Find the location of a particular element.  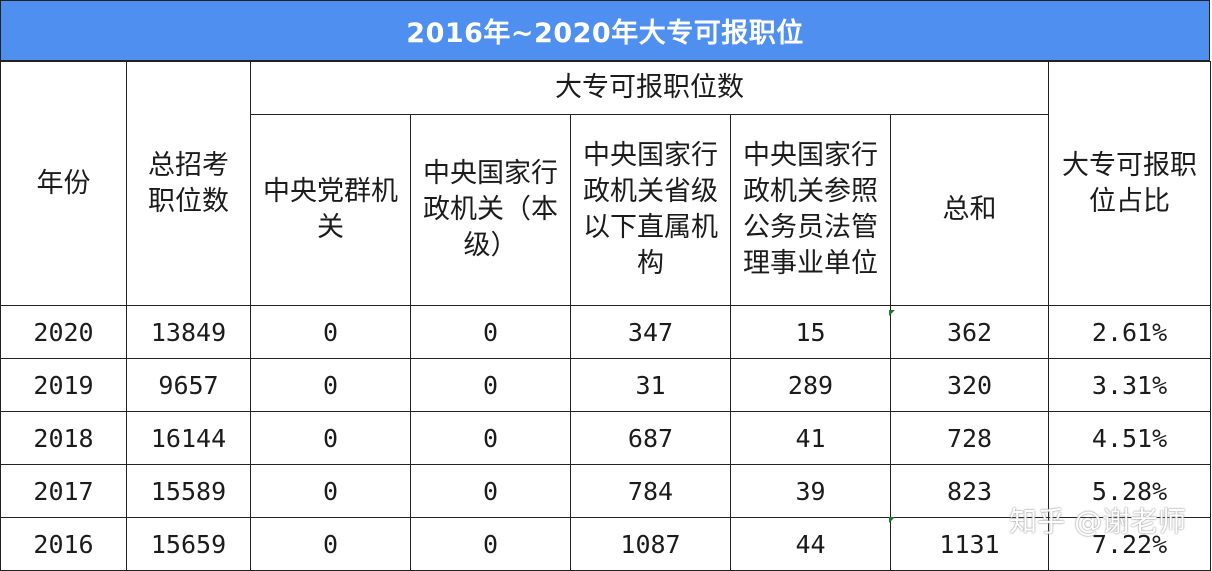

cell-year: 2019 is located at coordinates (63, 385).